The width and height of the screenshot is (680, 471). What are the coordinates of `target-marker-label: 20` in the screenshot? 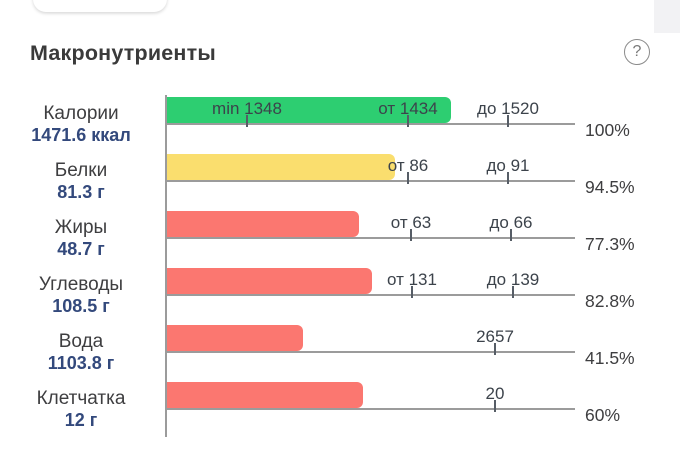 It's located at (495, 393).